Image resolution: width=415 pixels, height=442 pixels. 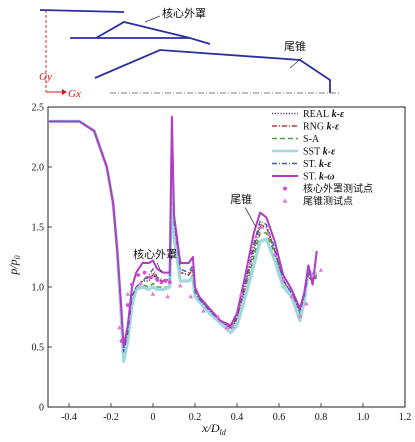 I want to click on legend-entry-label: SST k-ε, so click(x=319, y=152).